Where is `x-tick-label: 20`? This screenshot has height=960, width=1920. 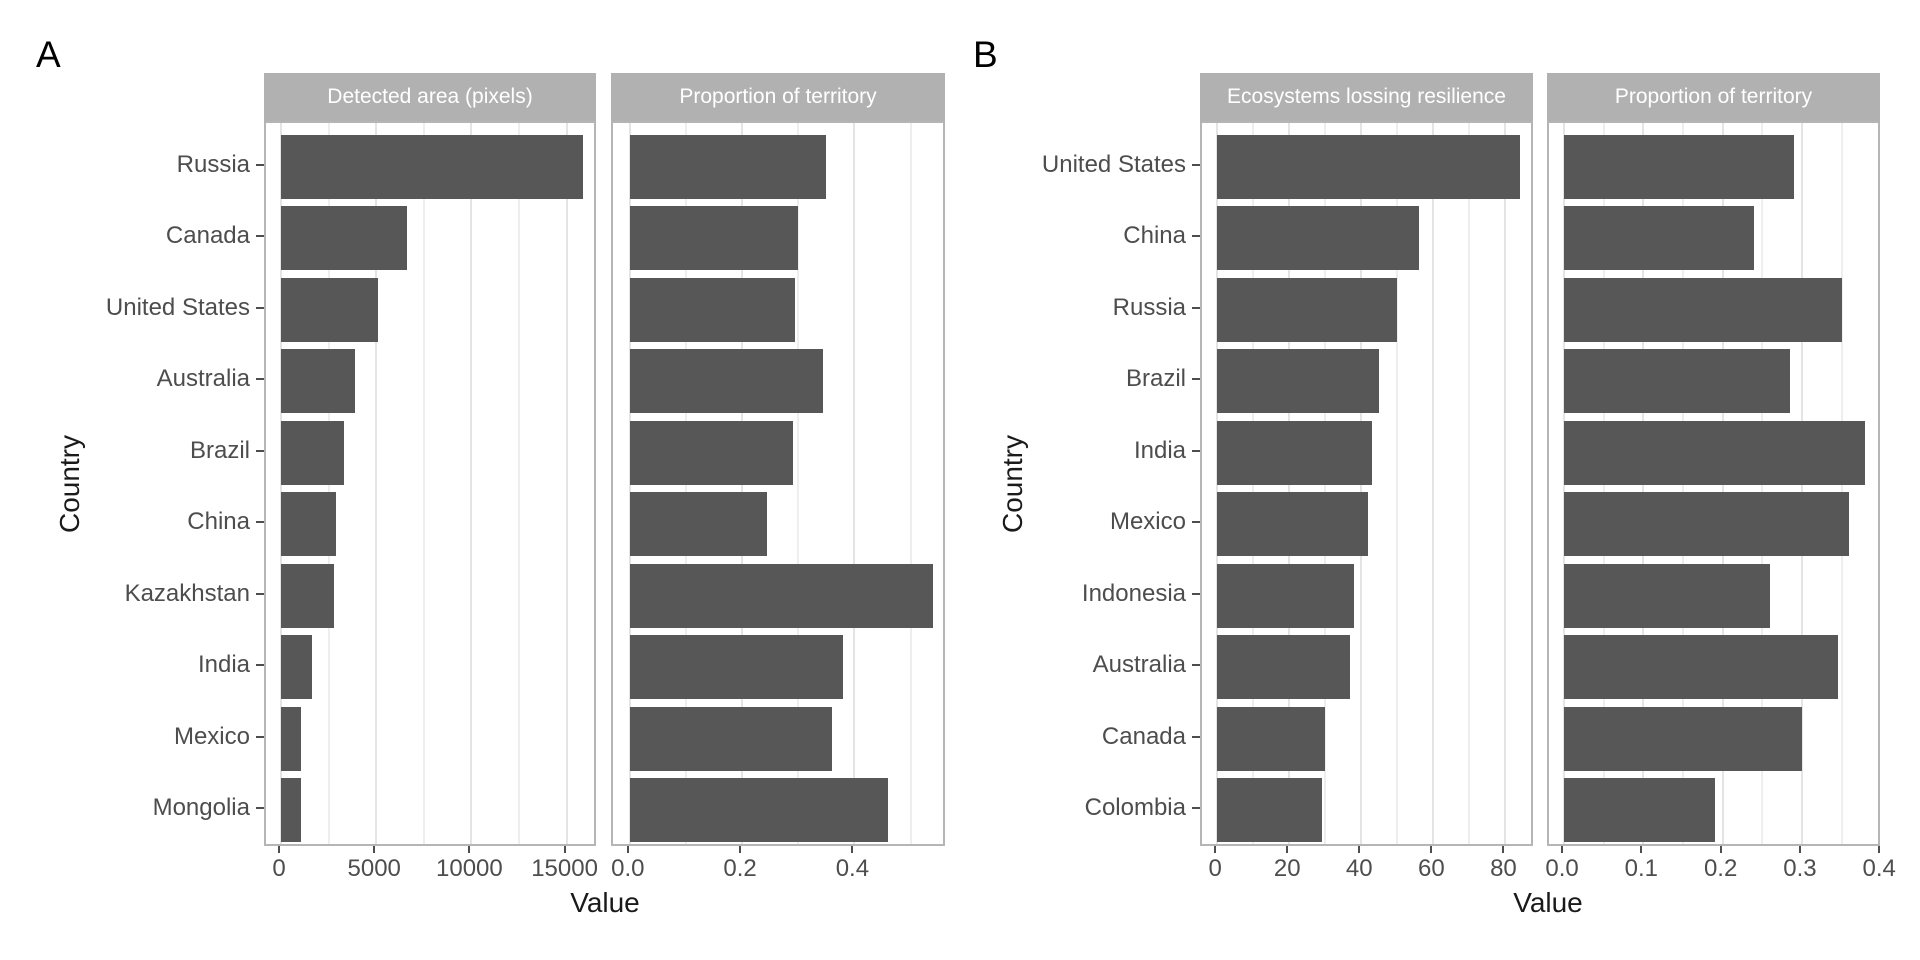
x-tick-label: 20 is located at coordinates (1287, 868).